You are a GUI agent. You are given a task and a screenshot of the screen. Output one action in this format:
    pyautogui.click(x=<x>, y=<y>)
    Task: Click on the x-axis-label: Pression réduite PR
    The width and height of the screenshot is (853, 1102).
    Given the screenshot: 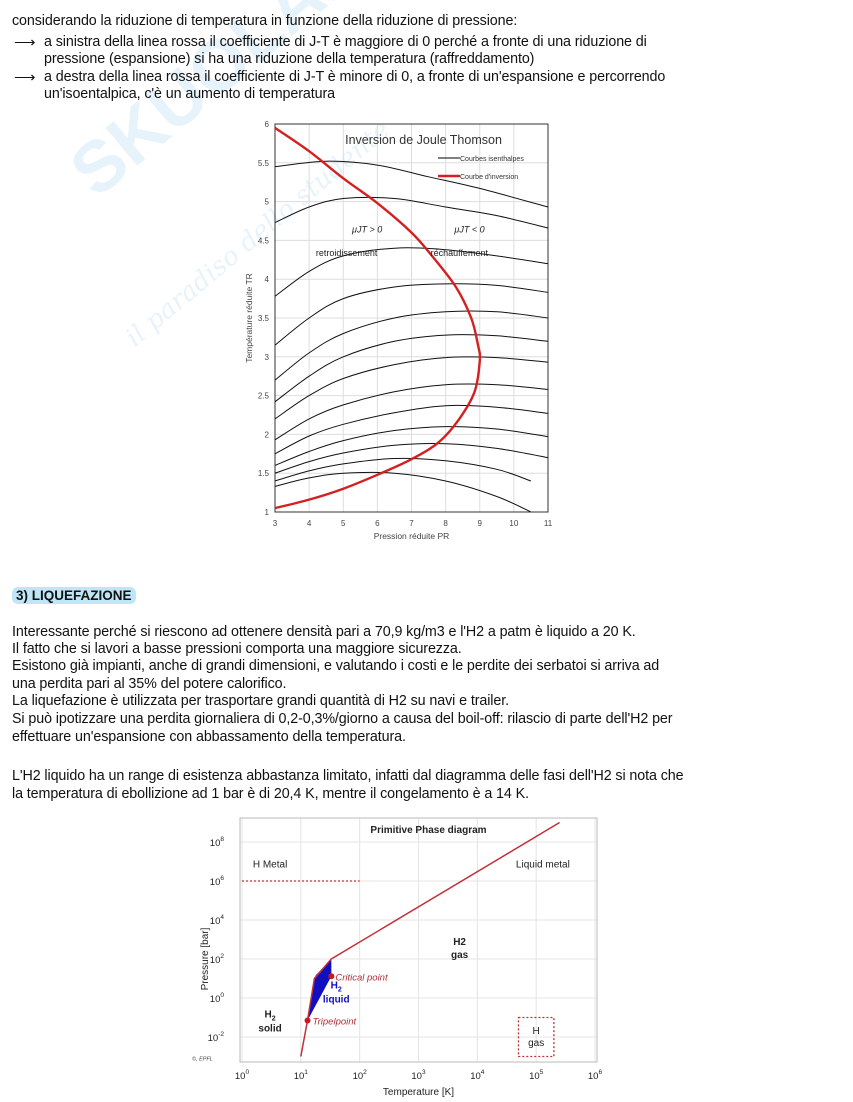 What is the action you would take?
    pyautogui.click(x=412, y=536)
    